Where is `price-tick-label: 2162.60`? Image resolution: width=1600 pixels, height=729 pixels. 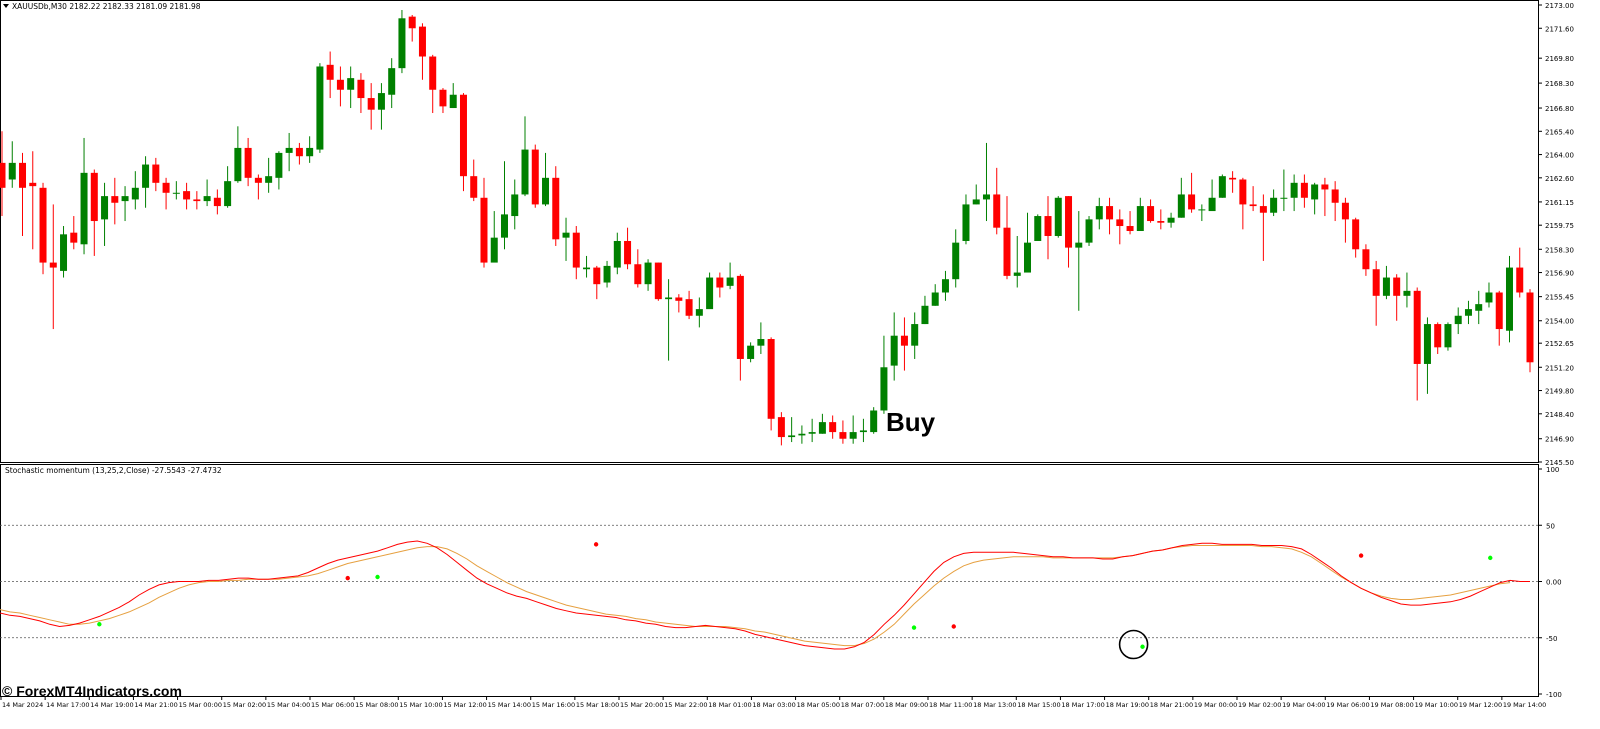 price-tick-label: 2162.60 is located at coordinates (1559, 179).